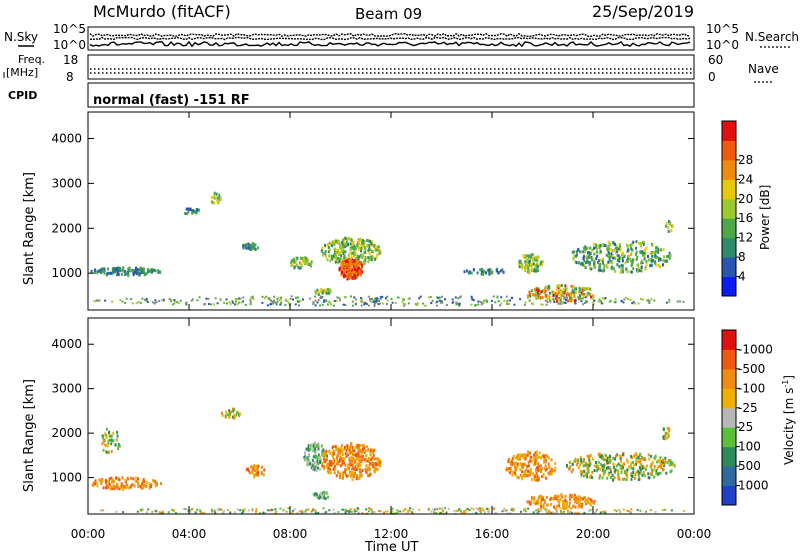 This screenshot has height=554, width=800. Describe the element at coordinates (88, 534) in the screenshot. I see `time-xtick-label: 00:00` at that location.